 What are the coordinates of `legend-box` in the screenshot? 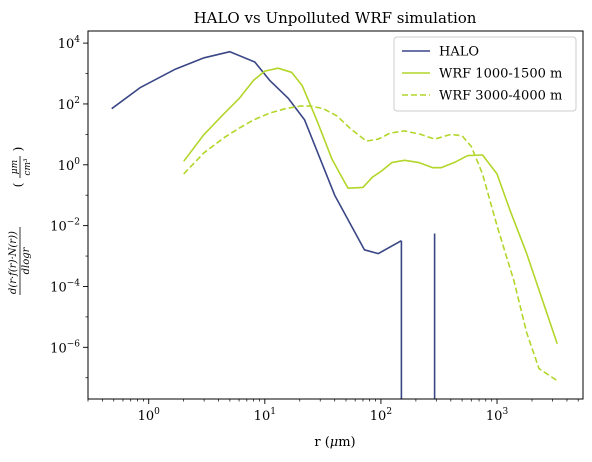 It's located at (485, 74).